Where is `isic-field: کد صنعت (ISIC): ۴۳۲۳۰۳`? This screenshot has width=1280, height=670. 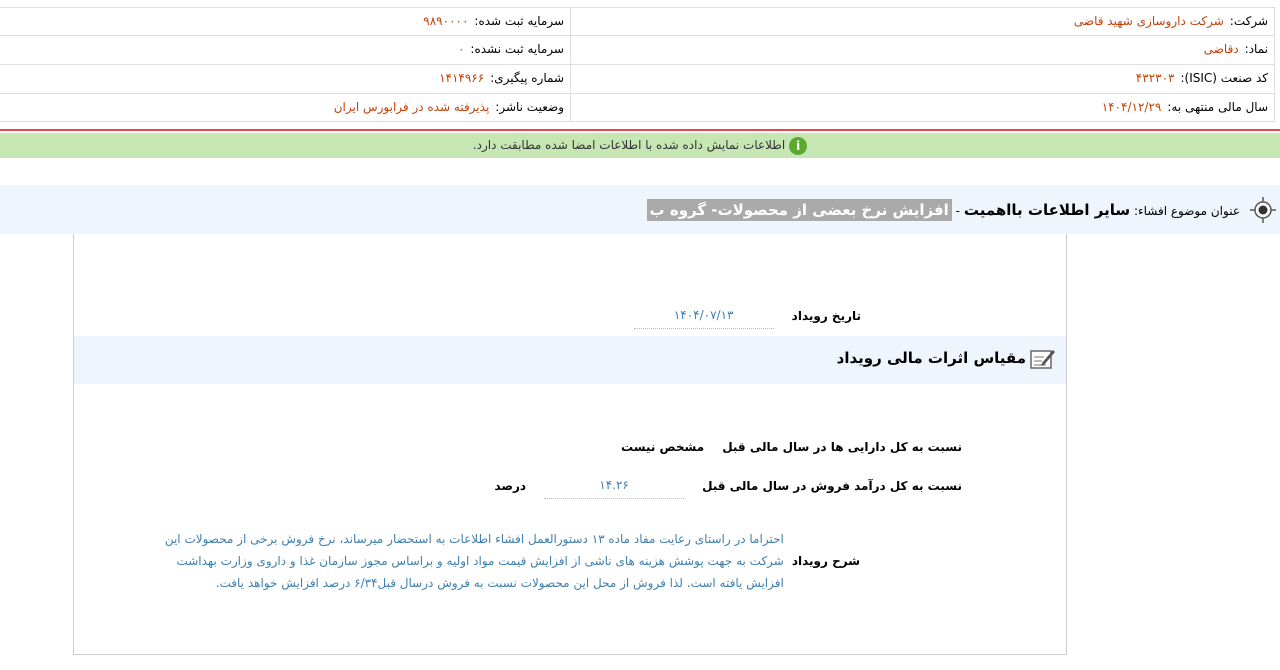
isic-field: کد صنعت (ISIC): ۴۳۲۳۰۳ is located at coordinates (922, 78).